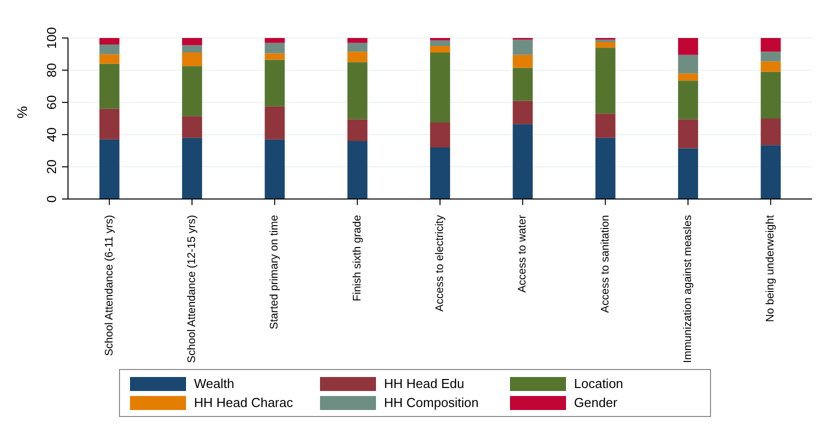 Image resolution: width=838 pixels, height=433 pixels. I want to click on y-tick-label: 0, so click(51, 199).